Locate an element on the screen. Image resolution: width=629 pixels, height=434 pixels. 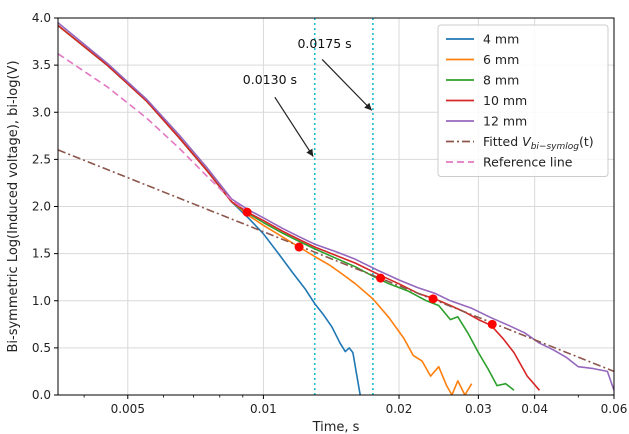
legend-label: 4 mm is located at coordinates (501, 39).